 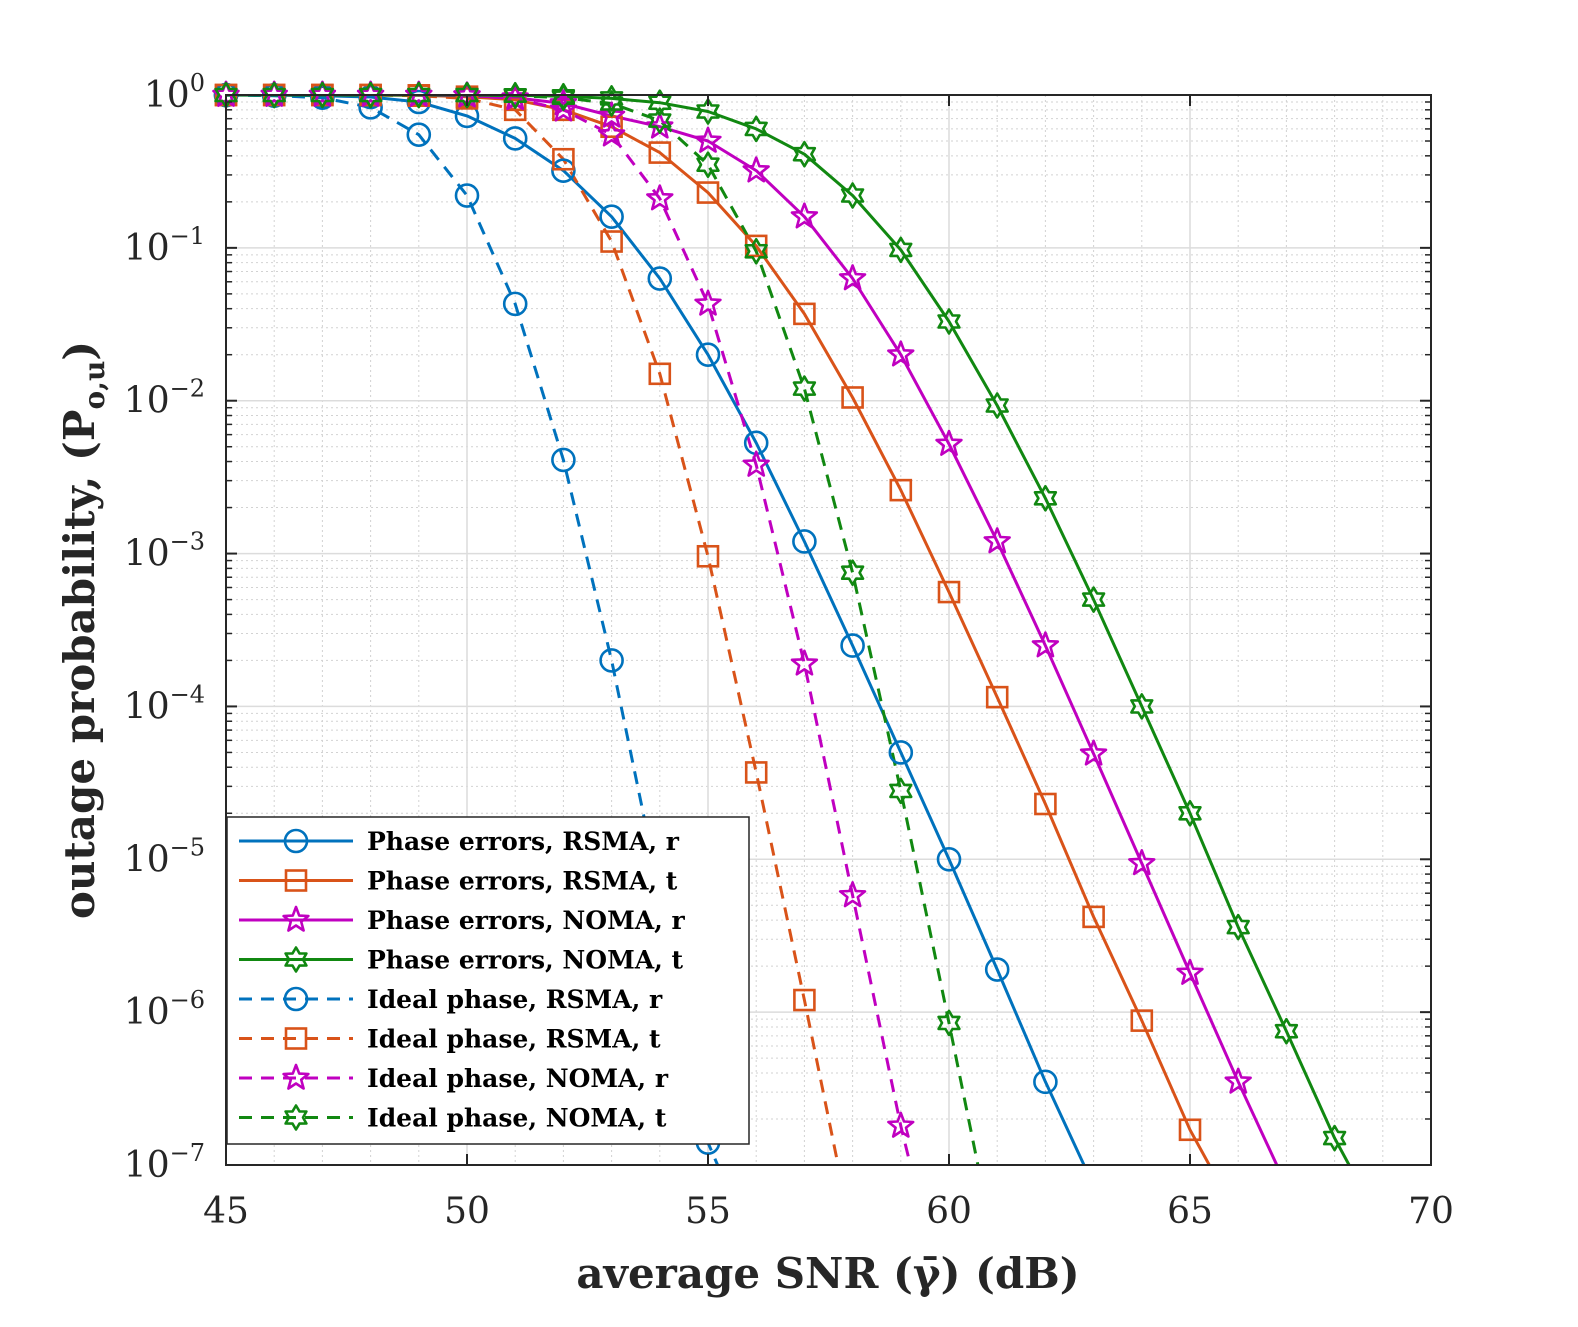 What do you see at coordinates (523, 841) in the screenshot?
I see `legend-label: Phase errors, RSMA, r` at bounding box center [523, 841].